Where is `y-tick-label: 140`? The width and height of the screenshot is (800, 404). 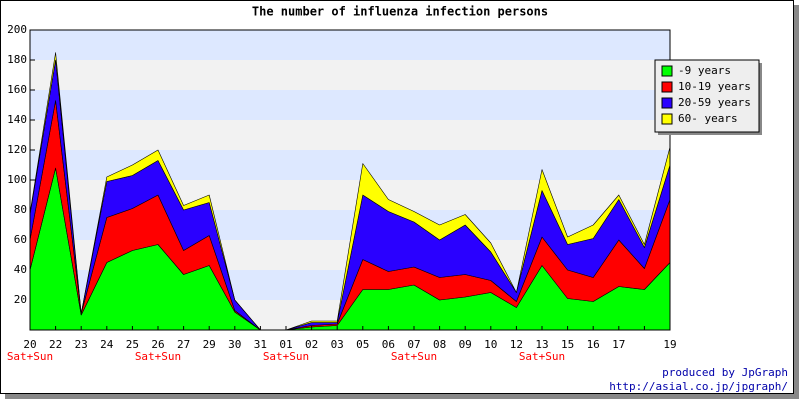
y-tick-label: 140 is located at coordinates (17, 119).